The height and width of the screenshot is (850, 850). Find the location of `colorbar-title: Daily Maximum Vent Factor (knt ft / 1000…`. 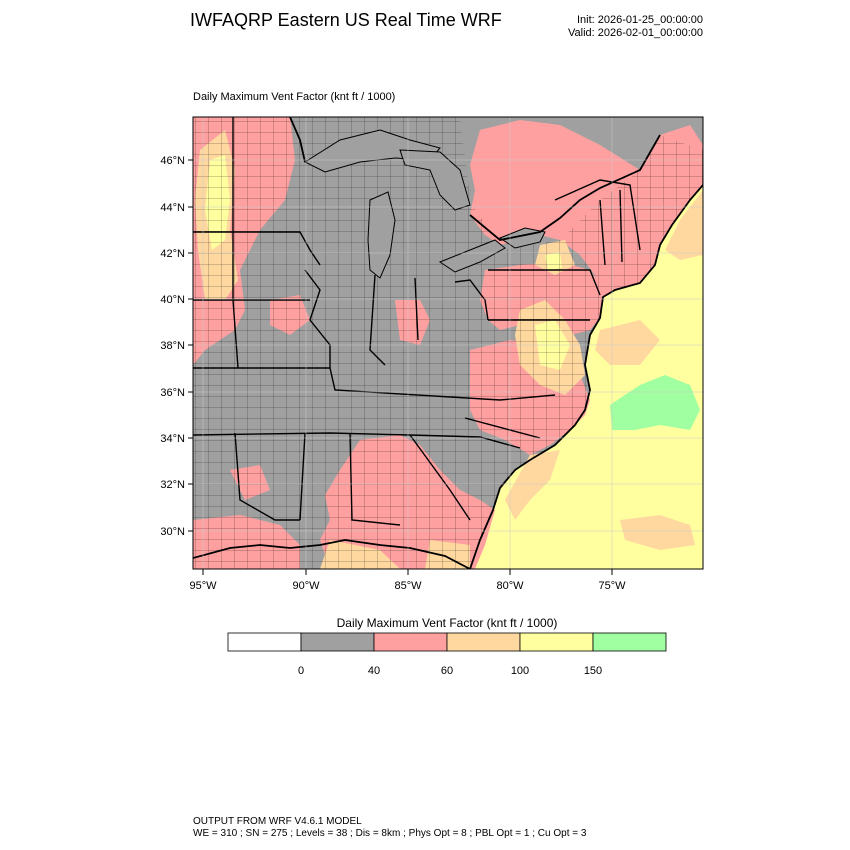

colorbar-title: Daily Maximum Vent Factor (knt ft / 1000… is located at coordinates (447, 623).